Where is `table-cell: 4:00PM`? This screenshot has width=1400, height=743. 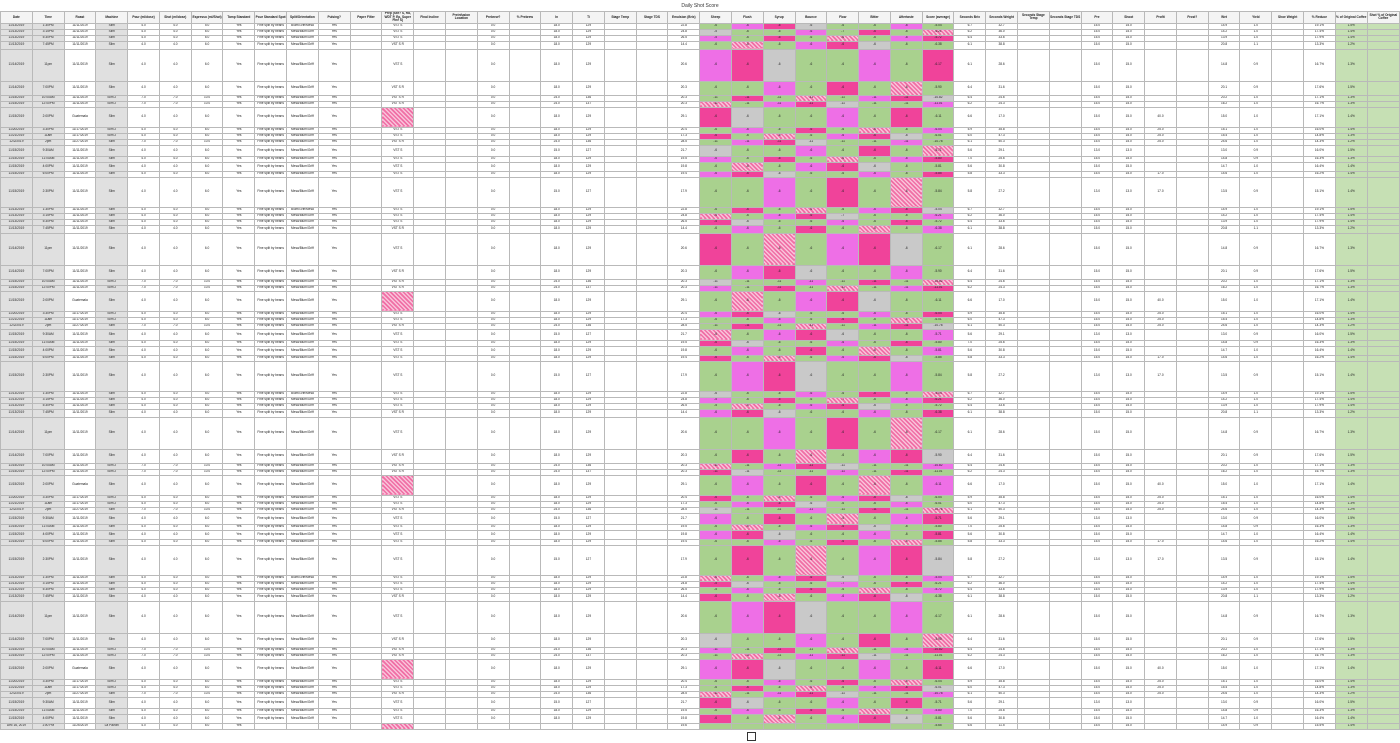
table-cell: 4:00PM is located at coordinates (48, 718).